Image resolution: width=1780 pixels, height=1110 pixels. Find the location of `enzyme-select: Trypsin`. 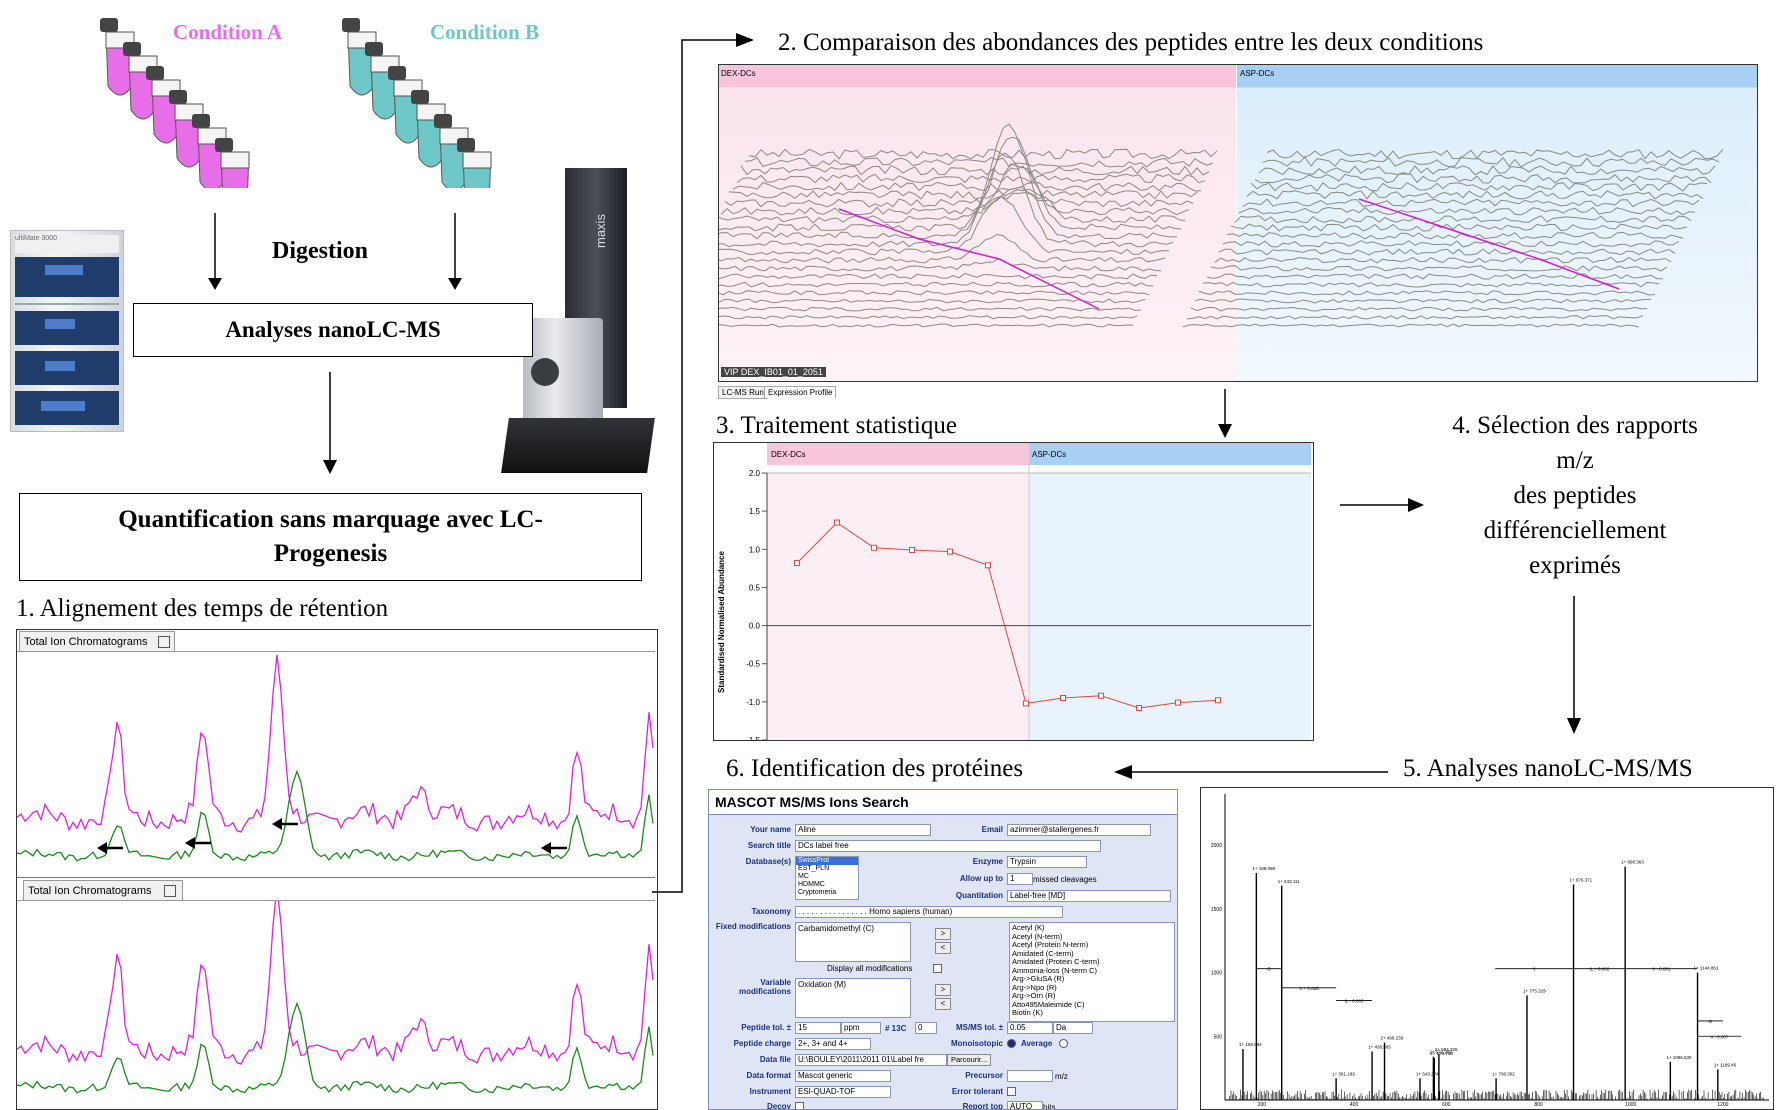

enzyme-select: Trypsin is located at coordinates (1047, 862).